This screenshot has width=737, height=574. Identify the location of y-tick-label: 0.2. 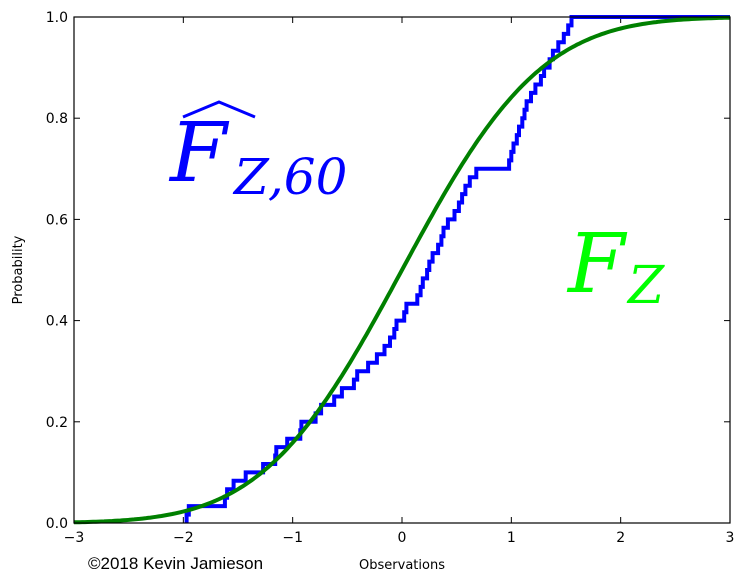
(57, 423).